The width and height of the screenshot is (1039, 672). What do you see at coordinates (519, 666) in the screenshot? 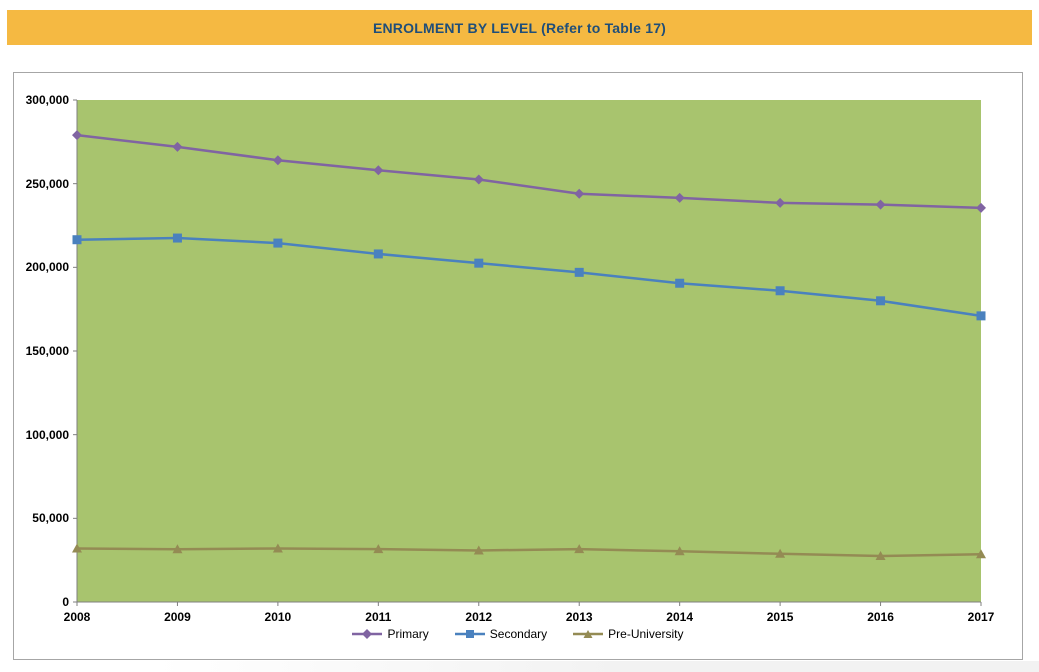
I see `page-bottom-strip` at bounding box center [519, 666].